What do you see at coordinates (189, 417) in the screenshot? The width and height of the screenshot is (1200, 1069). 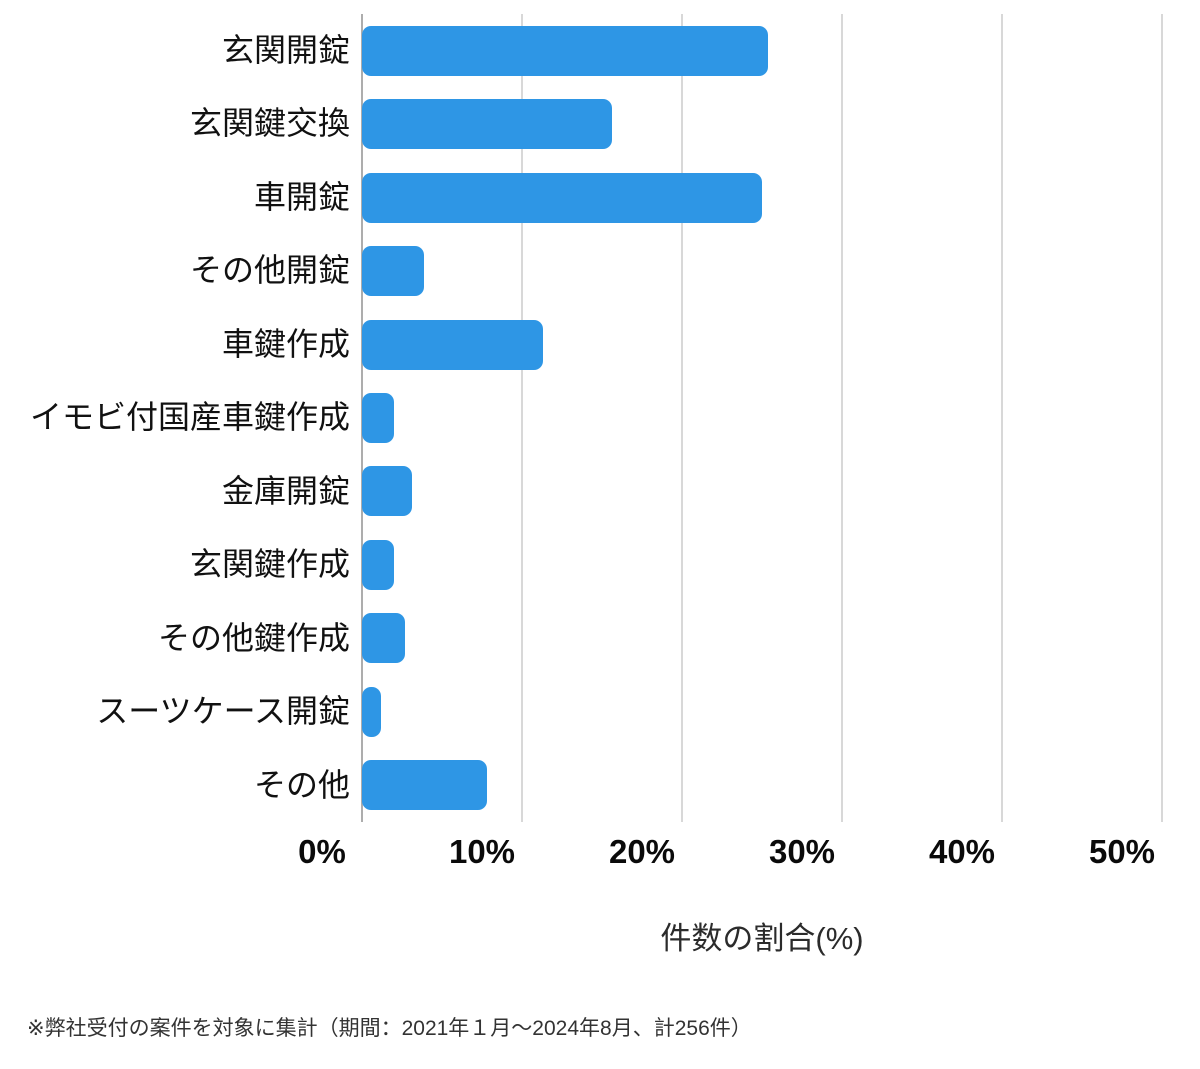 I see `category-label: イモビ付国産車鍵作成` at bounding box center [189, 417].